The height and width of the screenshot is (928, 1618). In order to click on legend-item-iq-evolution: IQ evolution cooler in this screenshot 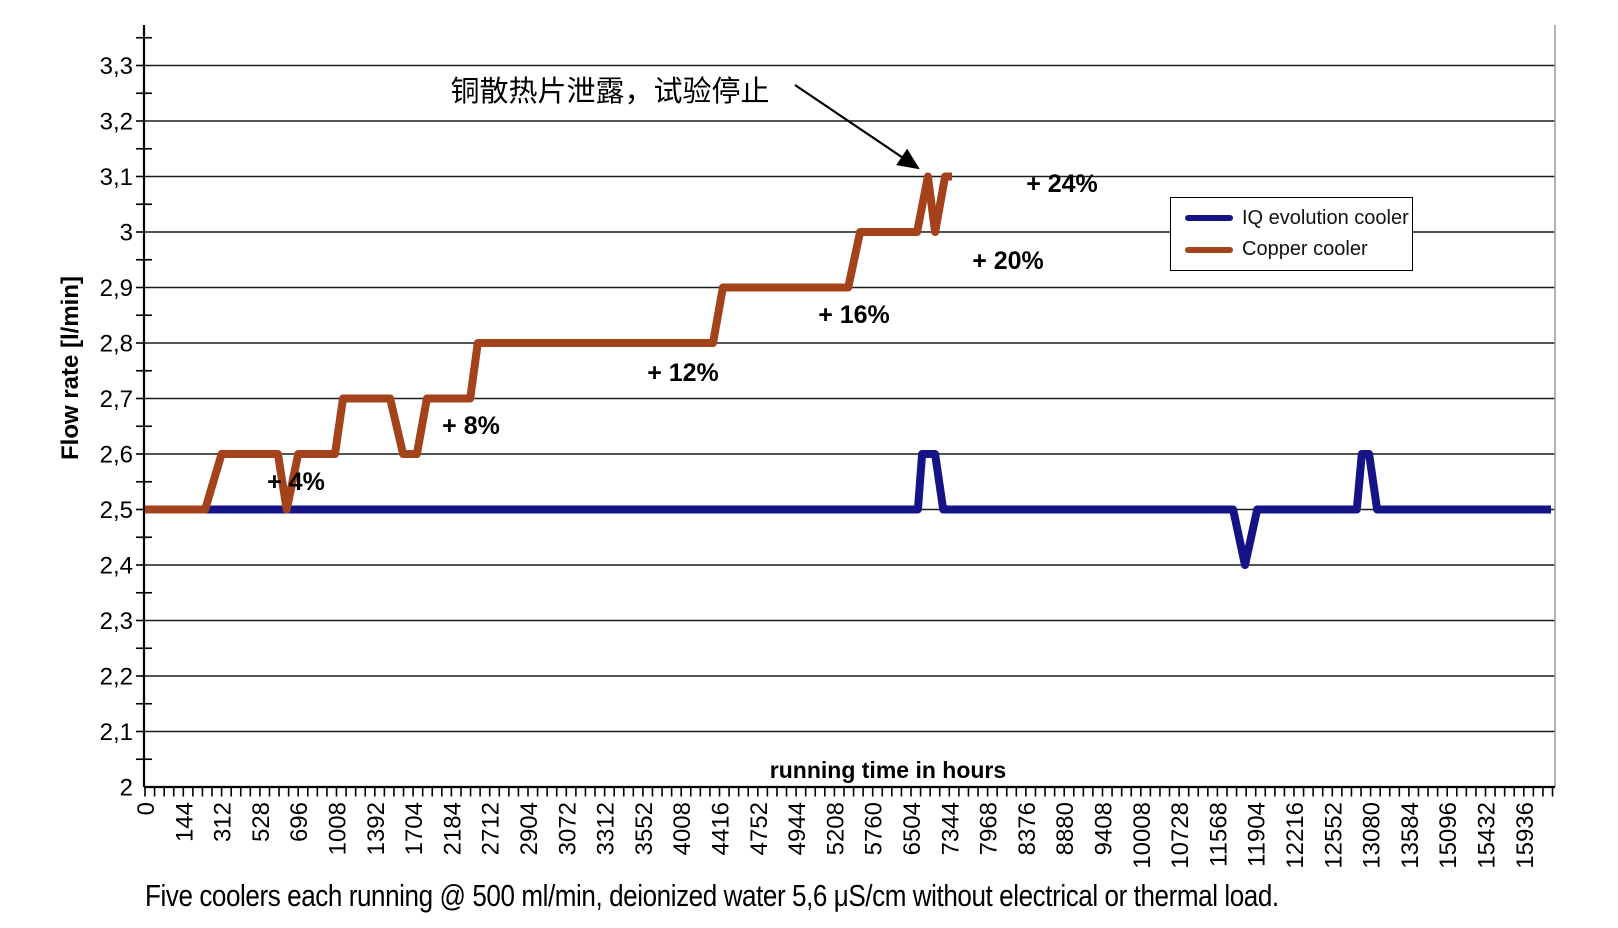, I will do `click(1298, 218)`.